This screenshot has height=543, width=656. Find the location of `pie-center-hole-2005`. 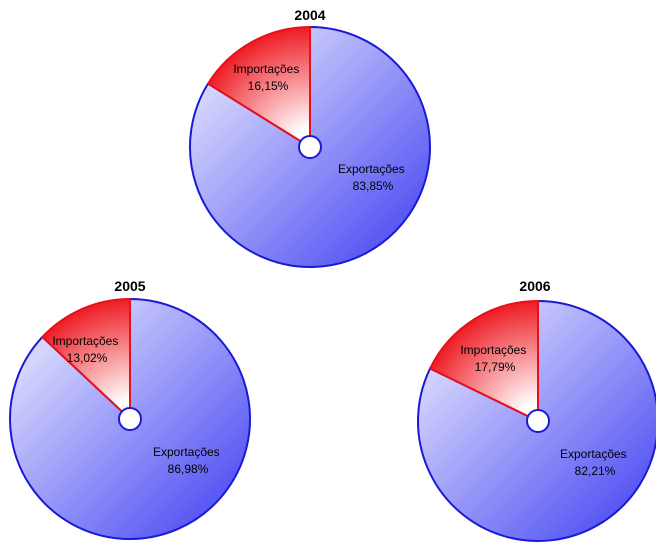

pie-center-hole-2005 is located at coordinates (130, 419).